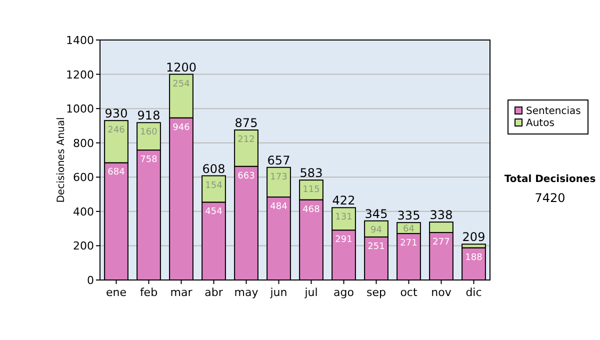 The image size is (600, 340). What do you see at coordinates (181, 84) in the screenshot?
I see `data-label: 254` at bounding box center [181, 84].